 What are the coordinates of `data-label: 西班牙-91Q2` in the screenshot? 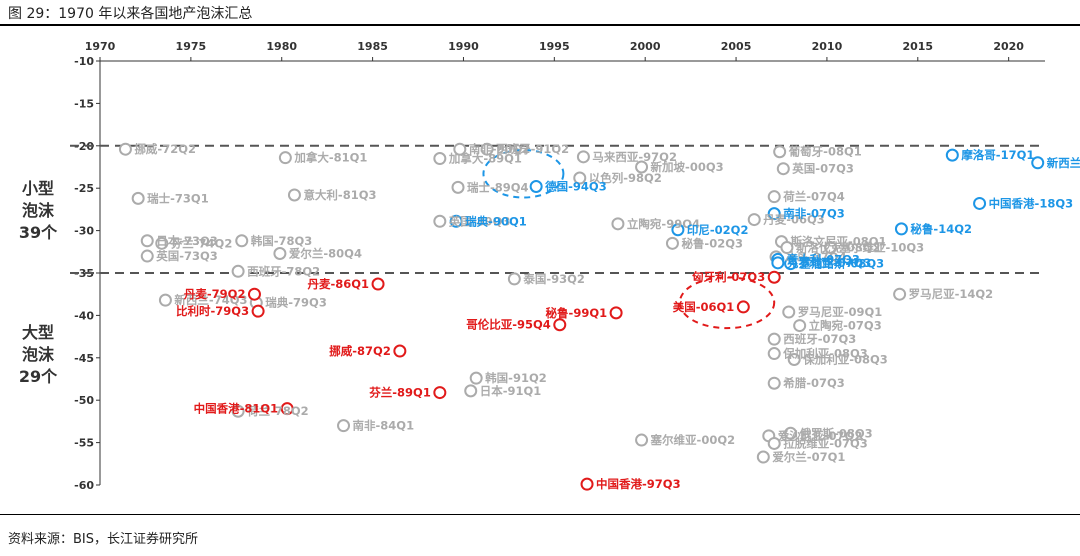 It's located at (532, 149).